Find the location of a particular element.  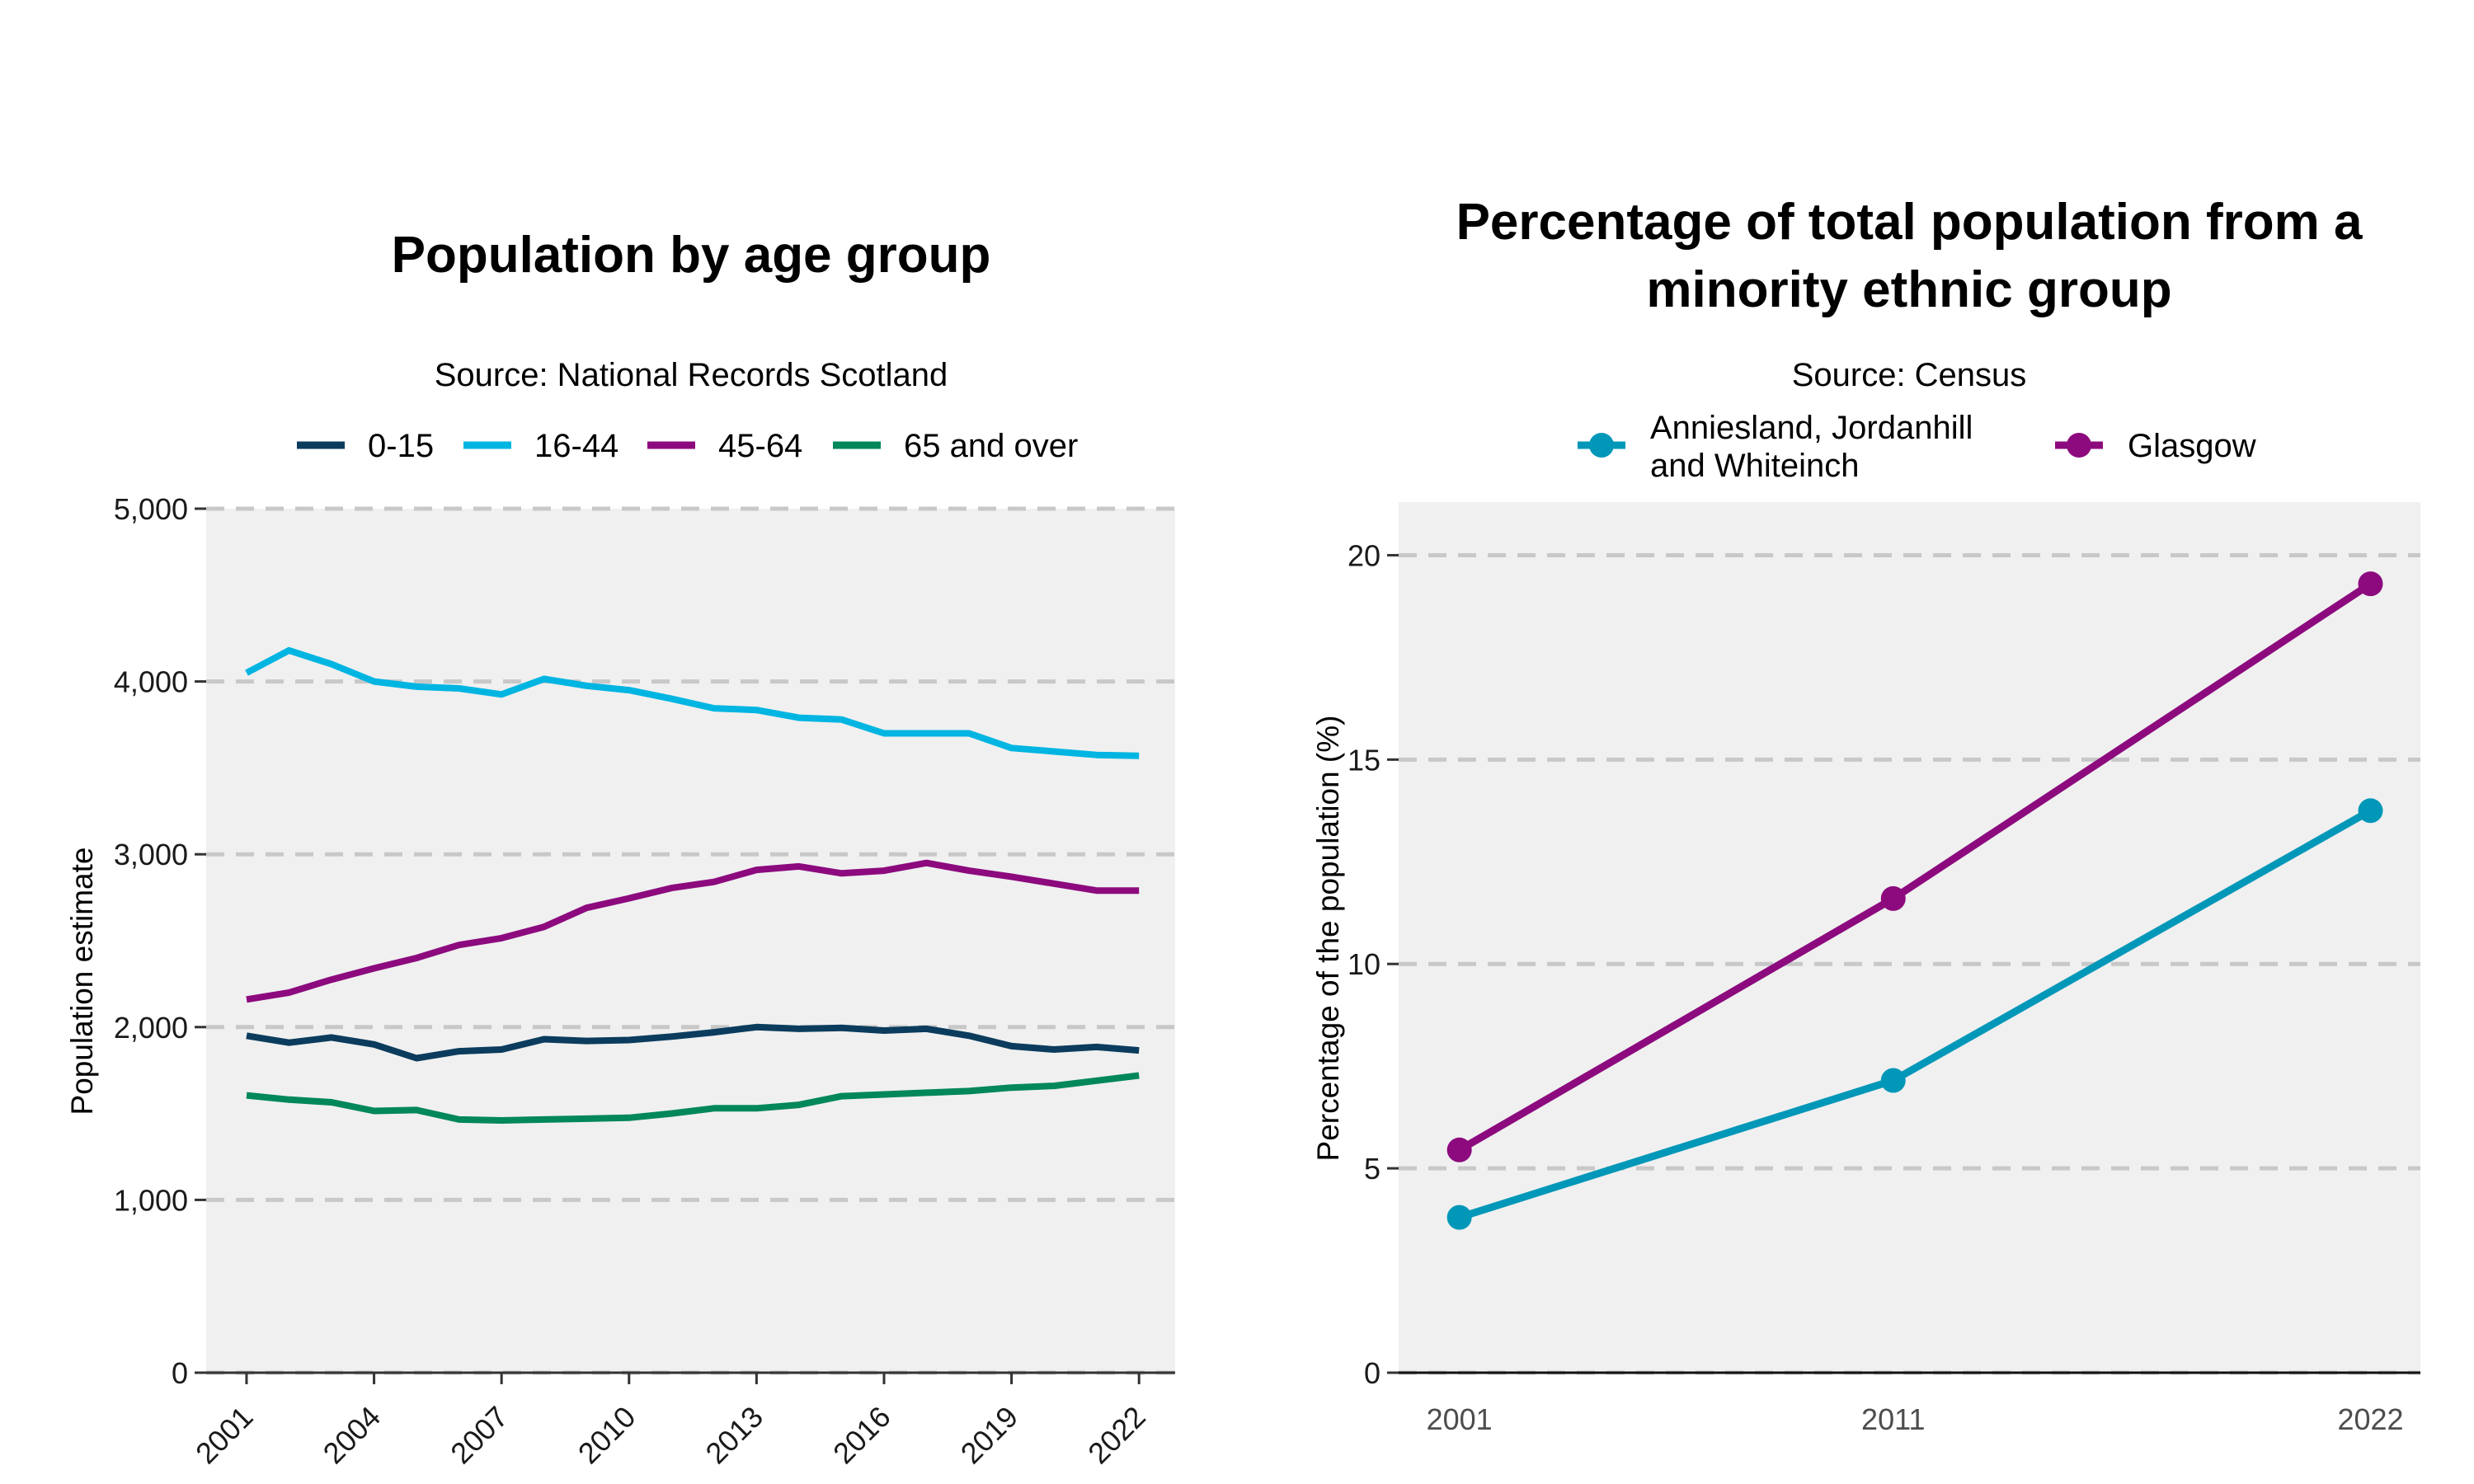

ethnic-series-point-anniesland-jordanhill-and-whiteinch-2022 is located at coordinates (2370, 811).